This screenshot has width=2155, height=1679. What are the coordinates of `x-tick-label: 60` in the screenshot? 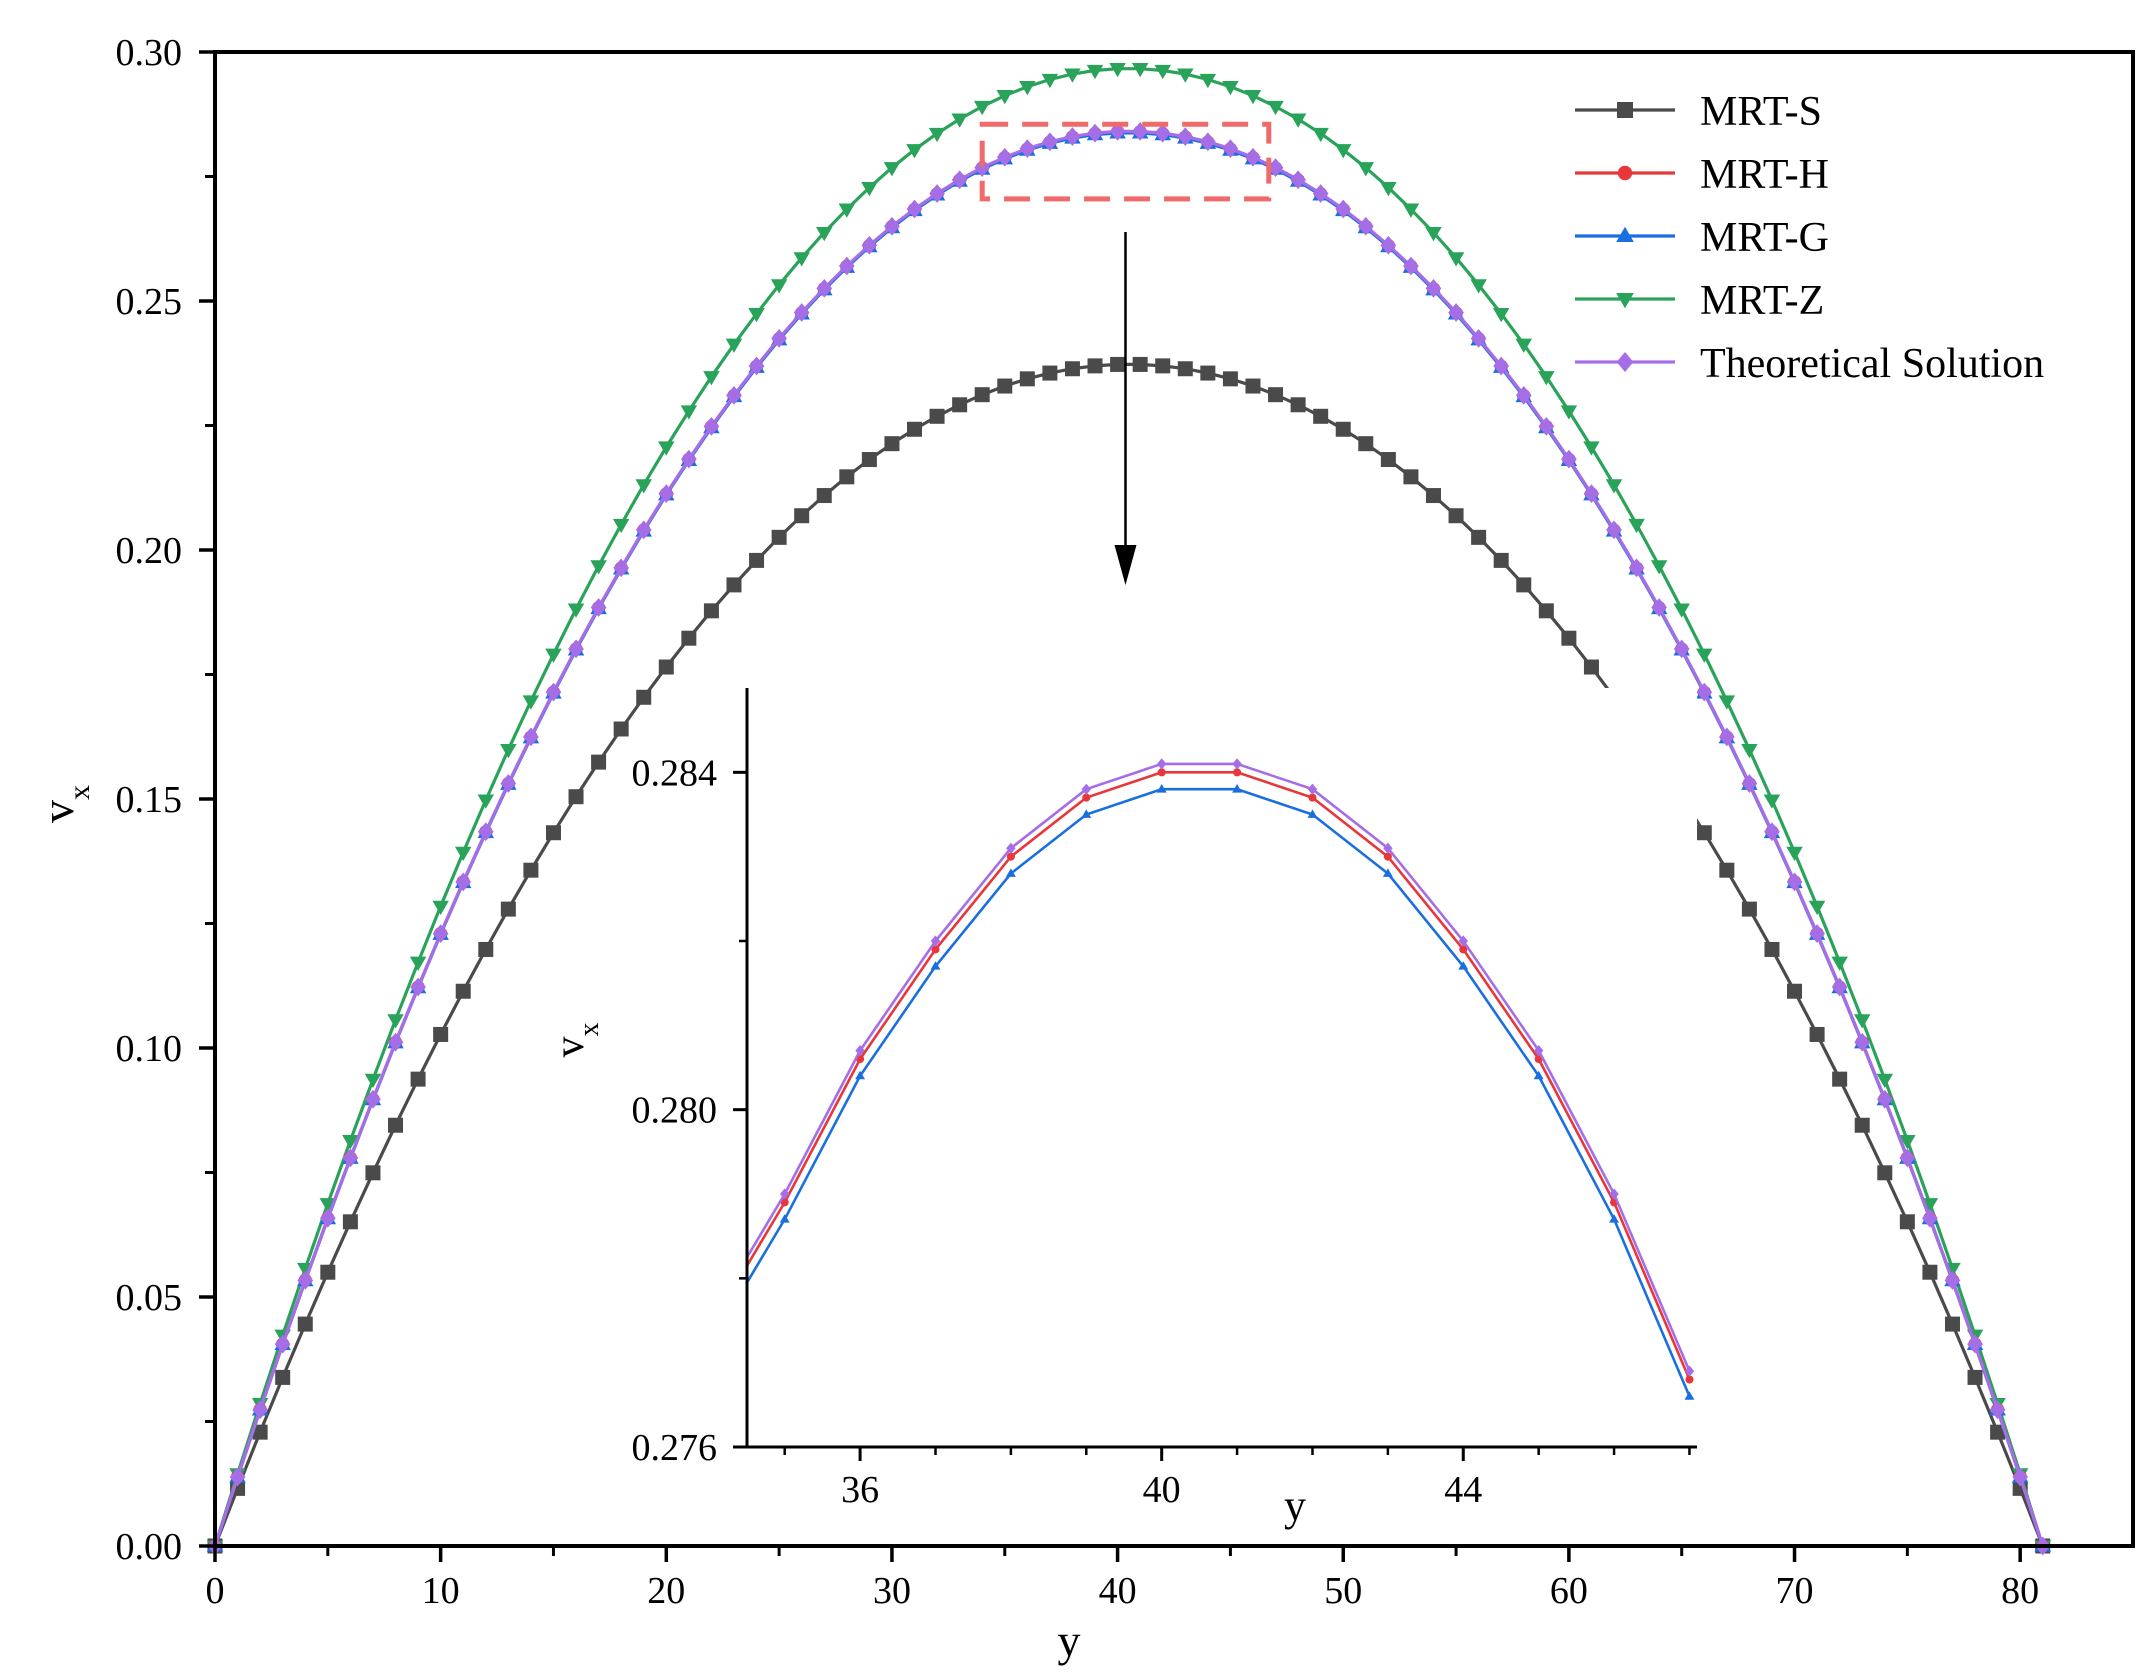 It's located at (1569, 1591).